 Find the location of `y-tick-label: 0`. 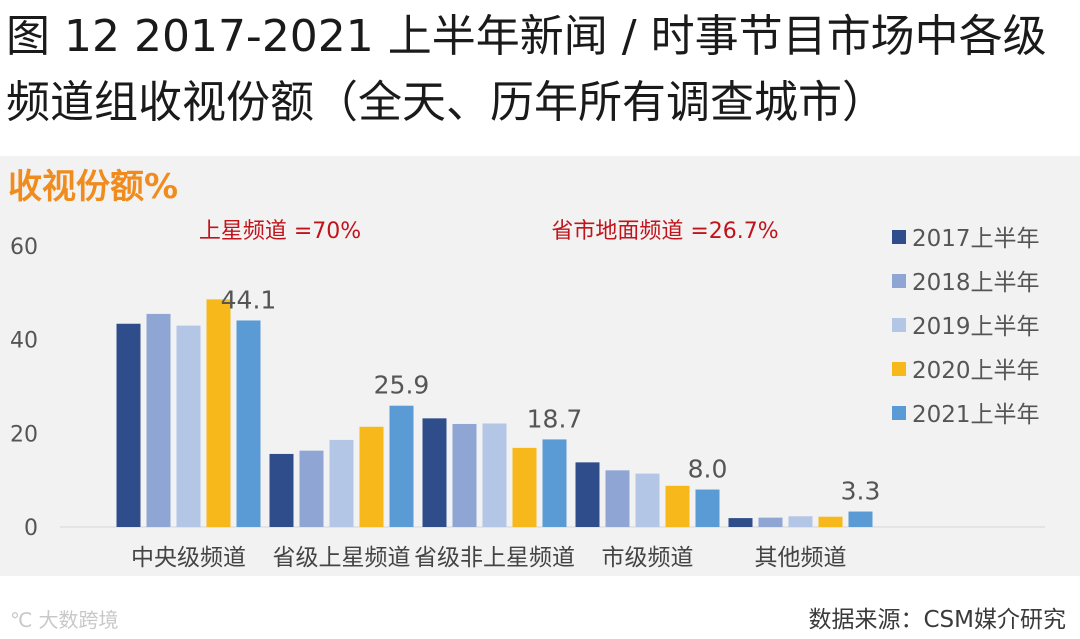

y-tick-label: 0 is located at coordinates (31, 528).